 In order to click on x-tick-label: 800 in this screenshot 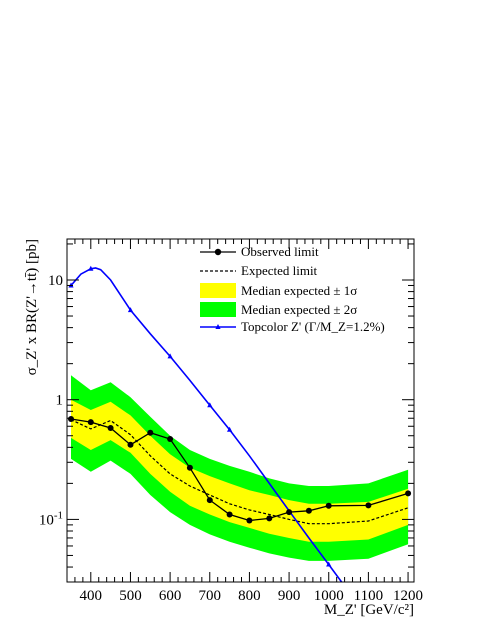, I will do `click(249, 596)`.